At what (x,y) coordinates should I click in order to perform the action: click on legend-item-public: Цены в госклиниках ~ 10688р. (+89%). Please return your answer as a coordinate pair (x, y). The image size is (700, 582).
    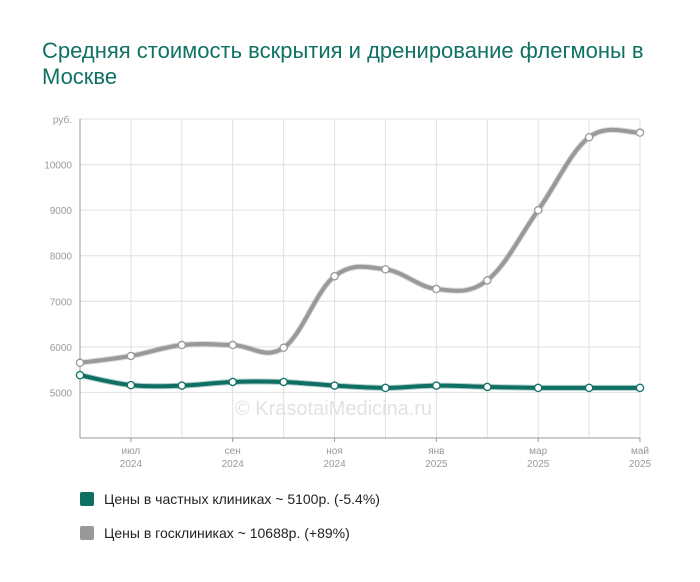
    Looking at the image, I should click on (230, 533).